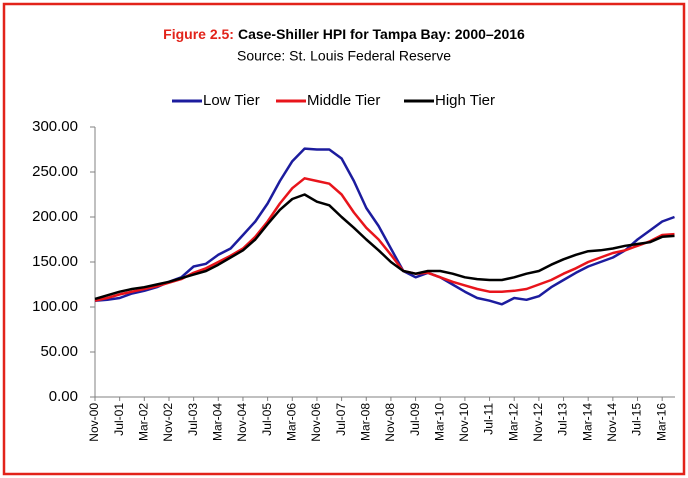 The image size is (688, 478). I want to click on chart-subtitle: Source: St. Louis Federal Reserve, so click(344, 56).